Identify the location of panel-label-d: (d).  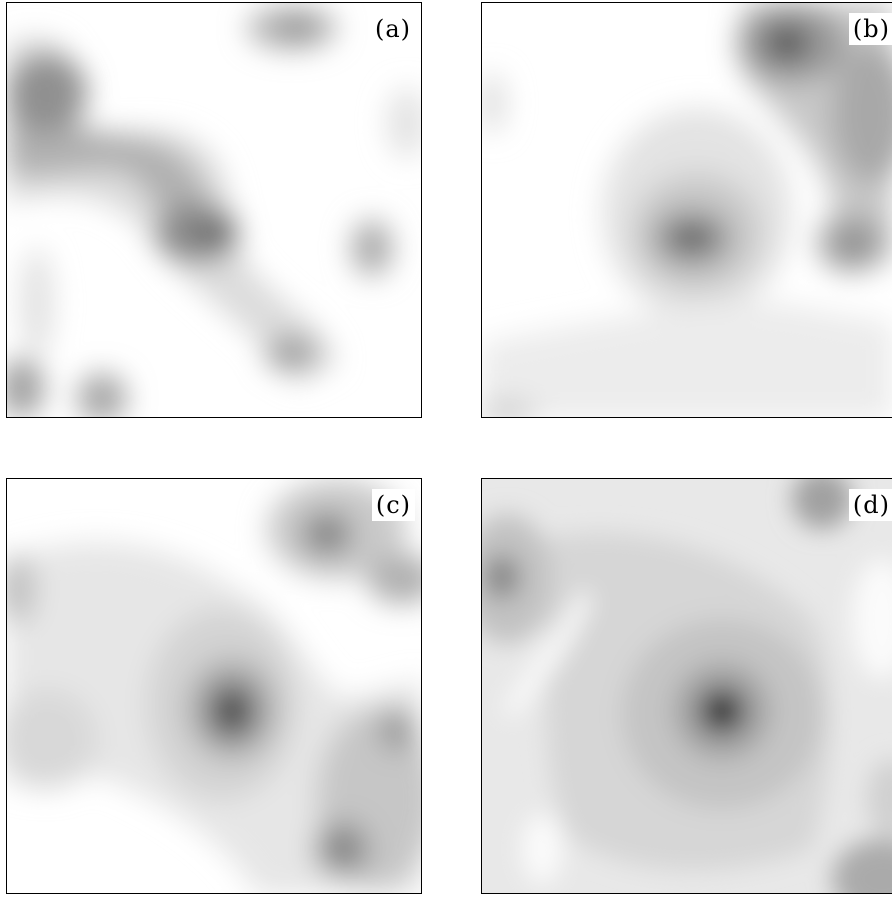
(870, 505).